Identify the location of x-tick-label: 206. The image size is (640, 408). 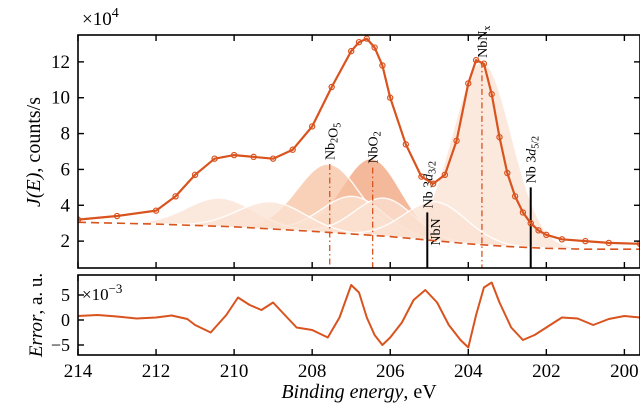
(390, 371).